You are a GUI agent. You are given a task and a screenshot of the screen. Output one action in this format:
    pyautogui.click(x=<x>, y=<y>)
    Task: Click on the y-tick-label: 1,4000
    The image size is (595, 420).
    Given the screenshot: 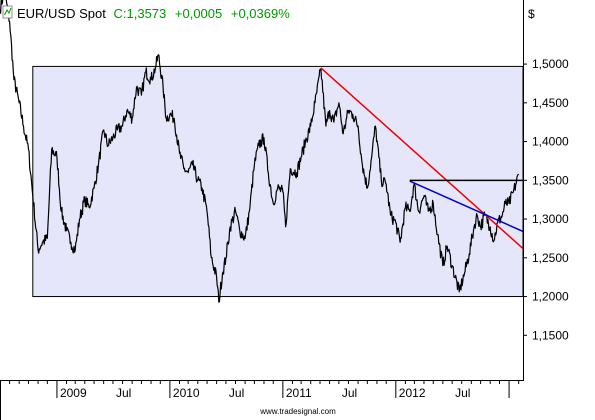 What is the action you would take?
    pyautogui.click(x=550, y=142)
    